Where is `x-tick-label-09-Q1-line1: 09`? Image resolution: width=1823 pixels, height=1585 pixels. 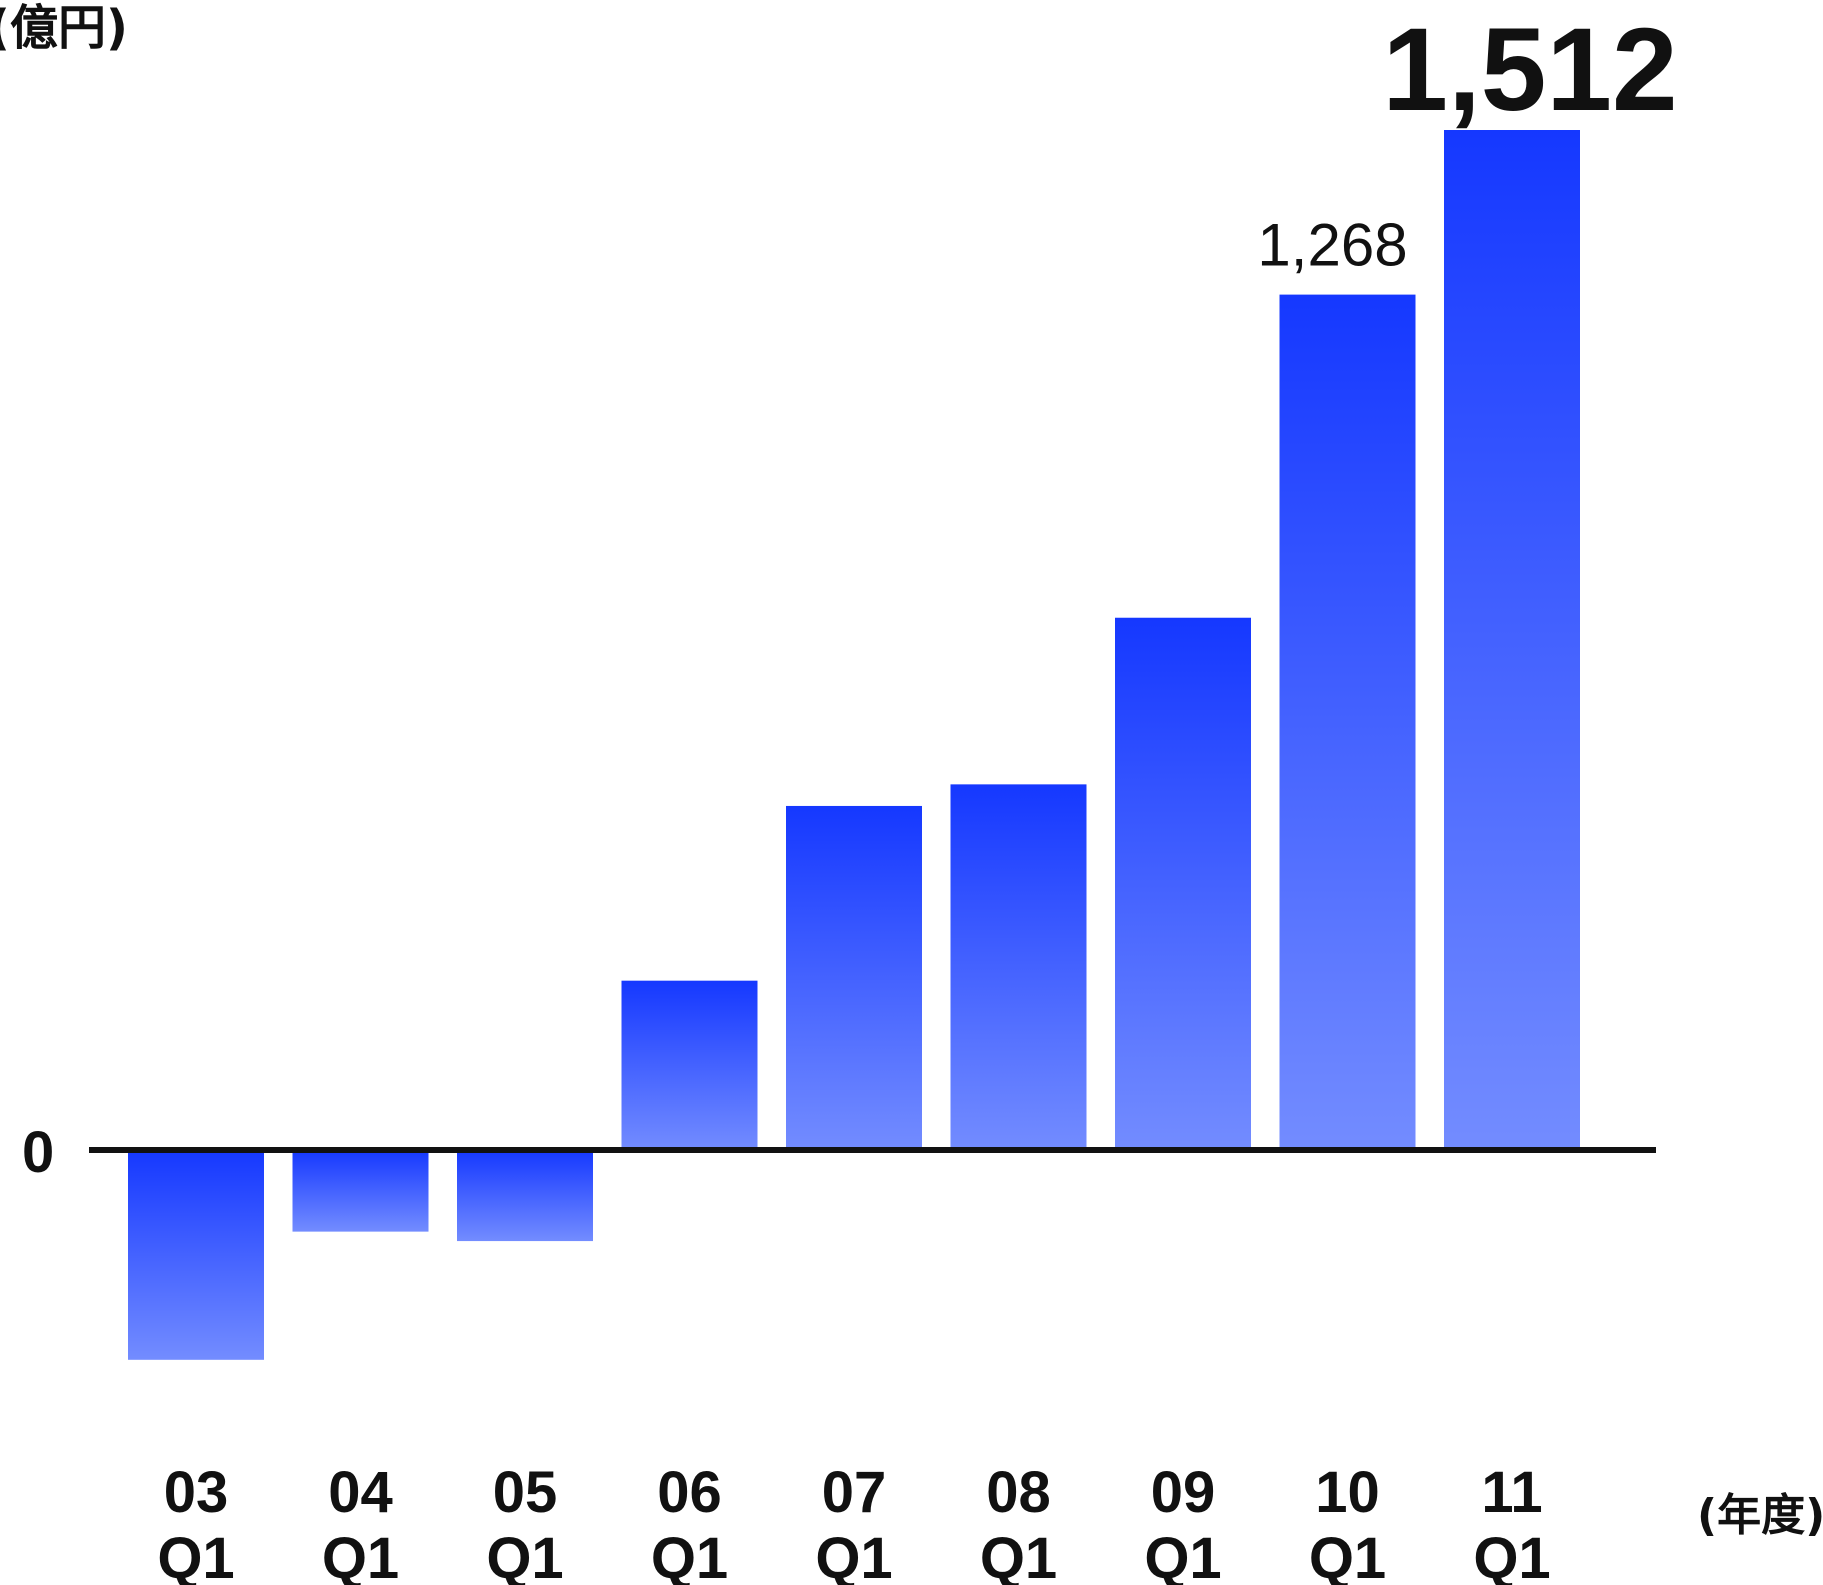 x-tick-label-09-Q1-line1: 09 is located at coordinates (1183, 1492).